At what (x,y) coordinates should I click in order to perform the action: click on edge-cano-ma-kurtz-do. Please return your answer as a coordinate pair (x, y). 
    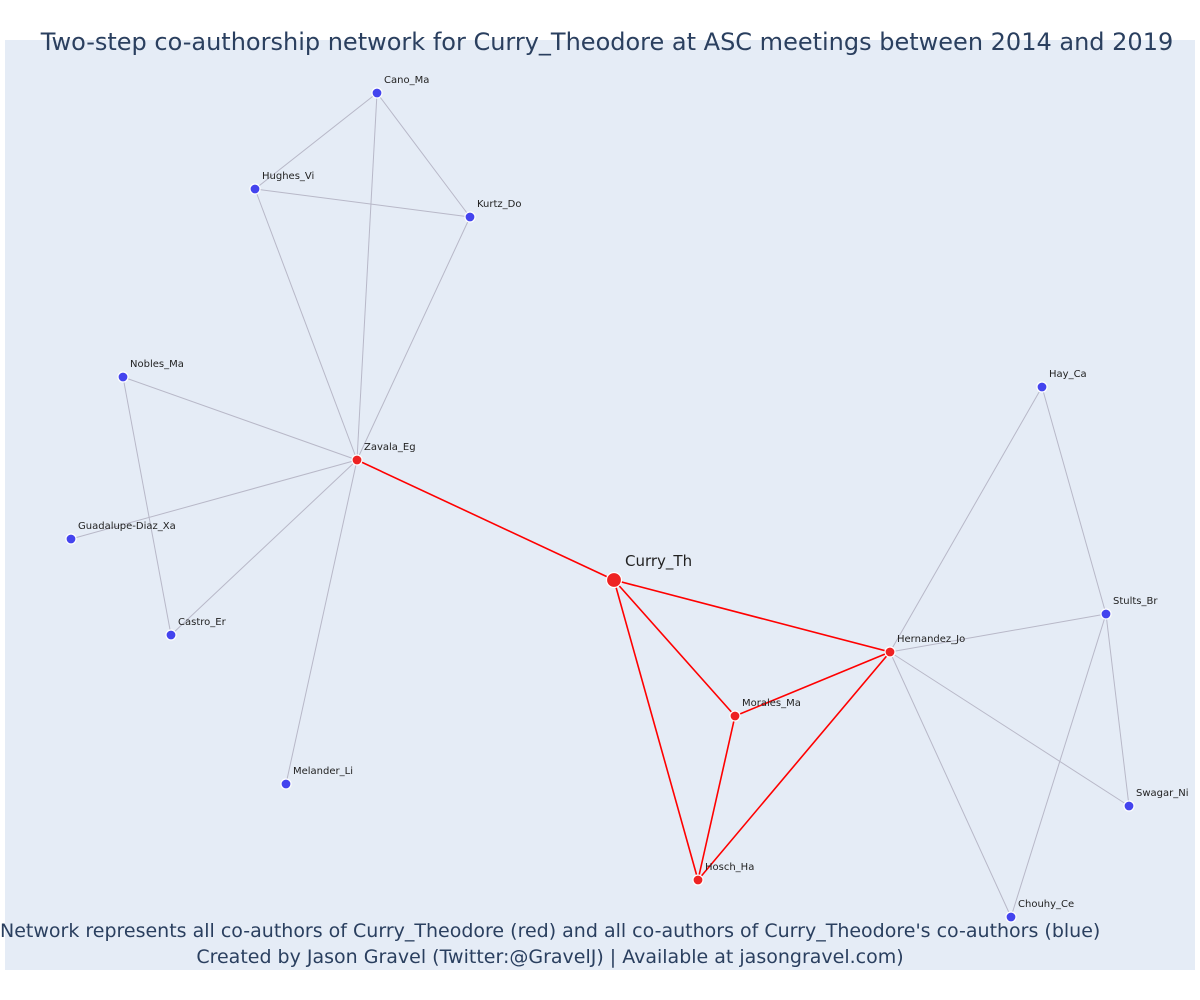
    Looking at the image, I should click on (423, 155).